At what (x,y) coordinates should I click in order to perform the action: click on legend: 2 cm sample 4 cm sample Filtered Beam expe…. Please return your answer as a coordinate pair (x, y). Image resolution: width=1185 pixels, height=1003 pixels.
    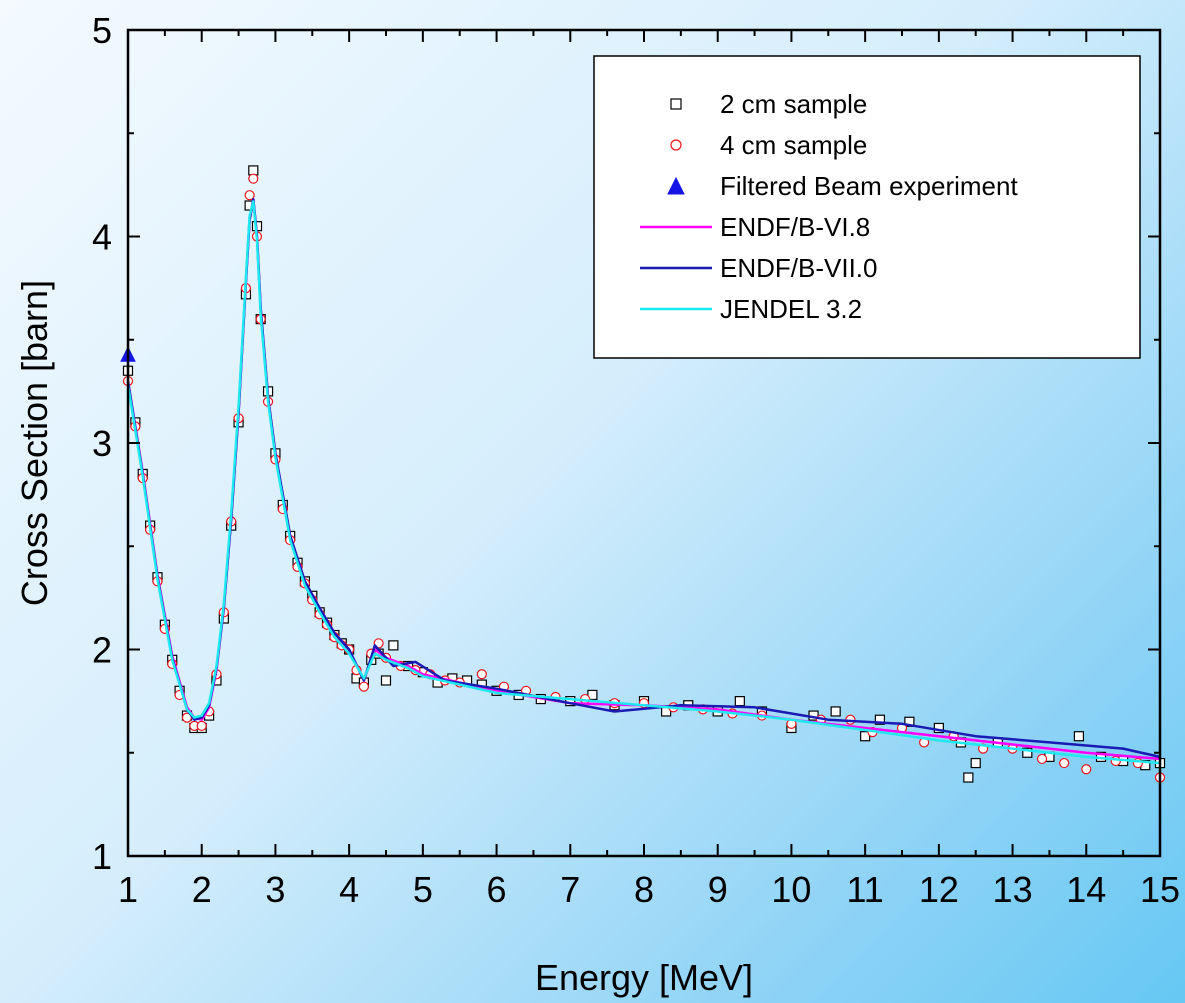
    Looking at the image, I should click on (867, 207).